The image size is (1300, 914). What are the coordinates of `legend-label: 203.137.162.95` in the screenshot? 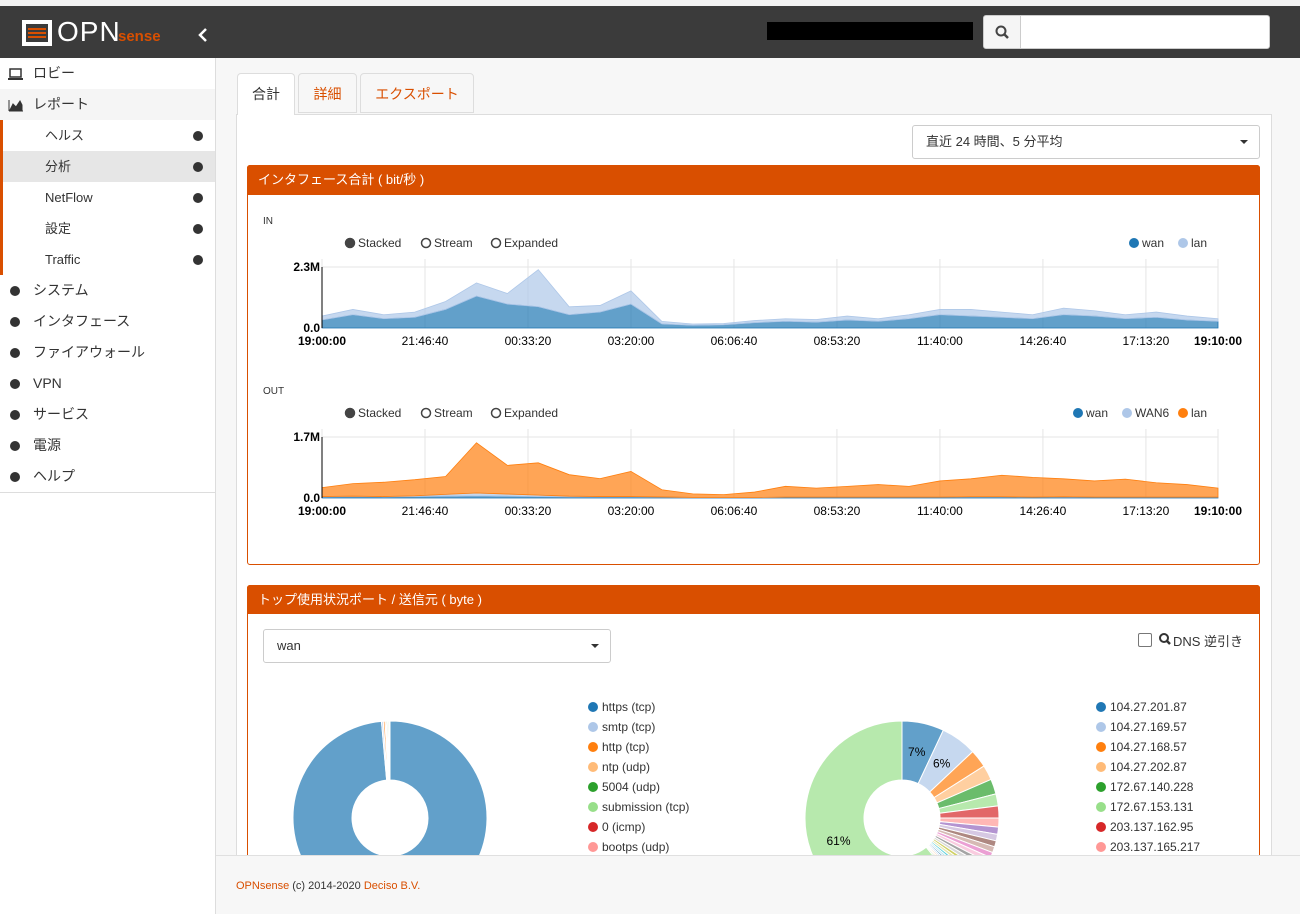 It's located at (1152, 827).